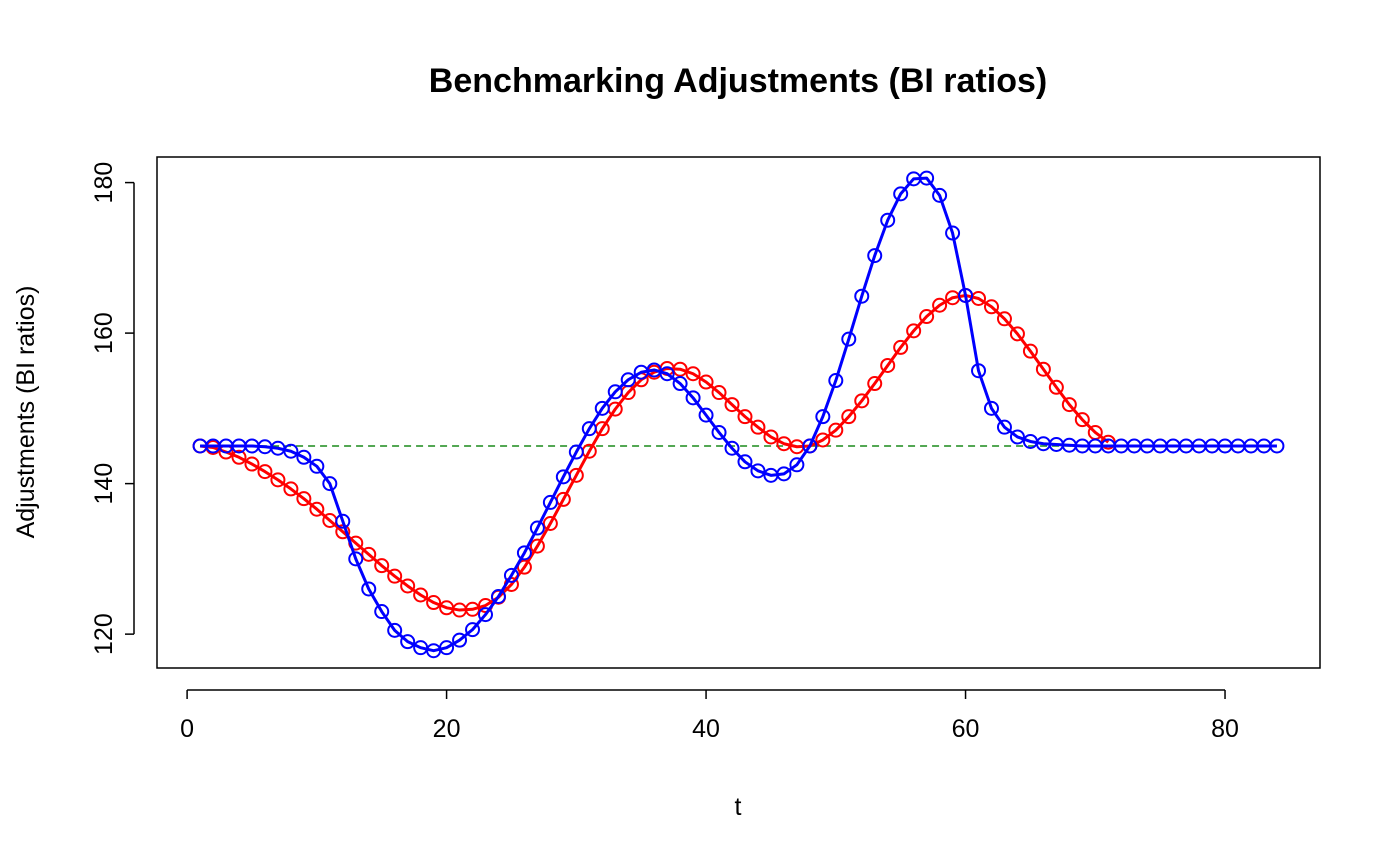  I want to click on y-axis-label: Adjustments (BI ratios), so click(26, 412).